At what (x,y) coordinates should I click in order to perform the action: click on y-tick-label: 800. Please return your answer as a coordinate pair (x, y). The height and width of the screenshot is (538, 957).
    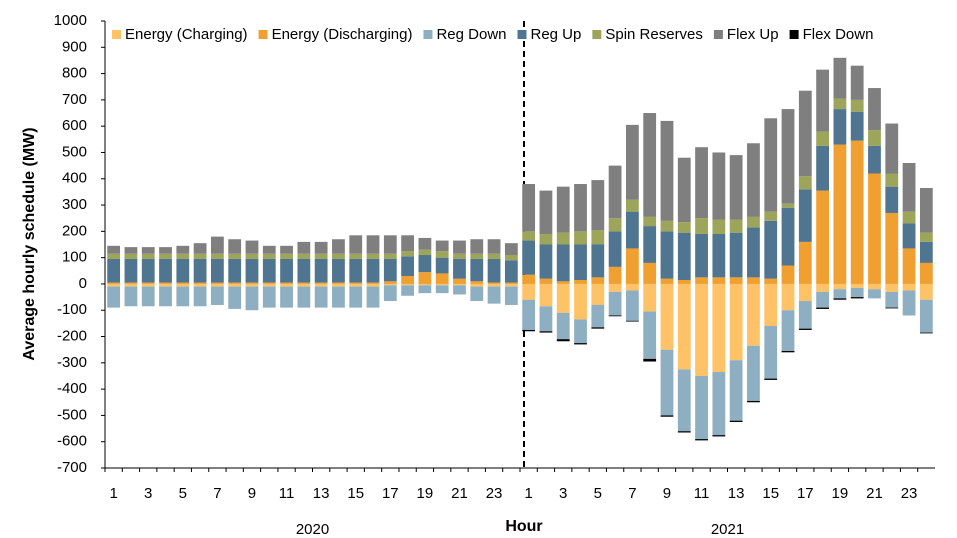
    Looking at the image, I should click on (74, 73).